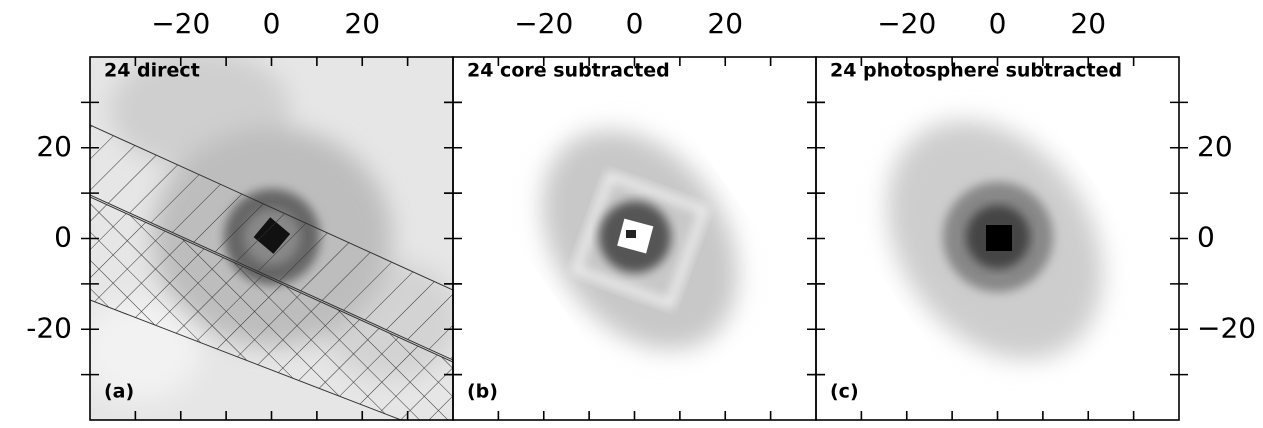 The image size is (1263, 428). Describe the element at coordinates (119, 392) in the screenshot. I see `panel-label: (a)` at that location.